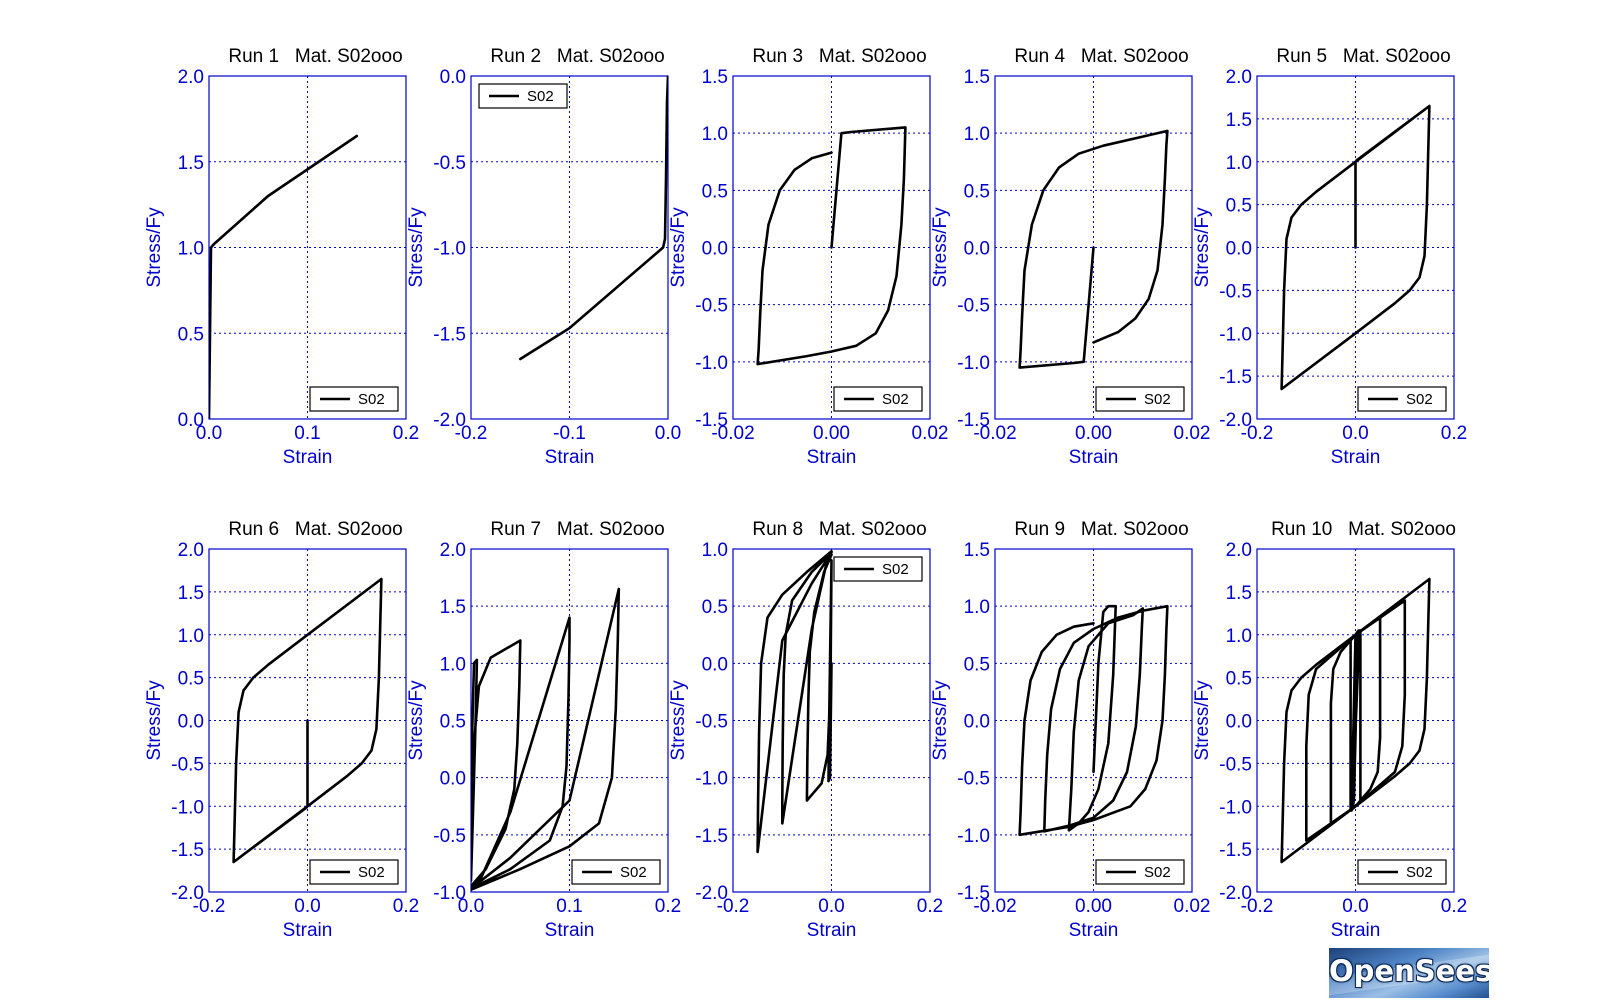  I want to click on chart-title: Run 3 Mat. S02ooo, so click(839, 56).